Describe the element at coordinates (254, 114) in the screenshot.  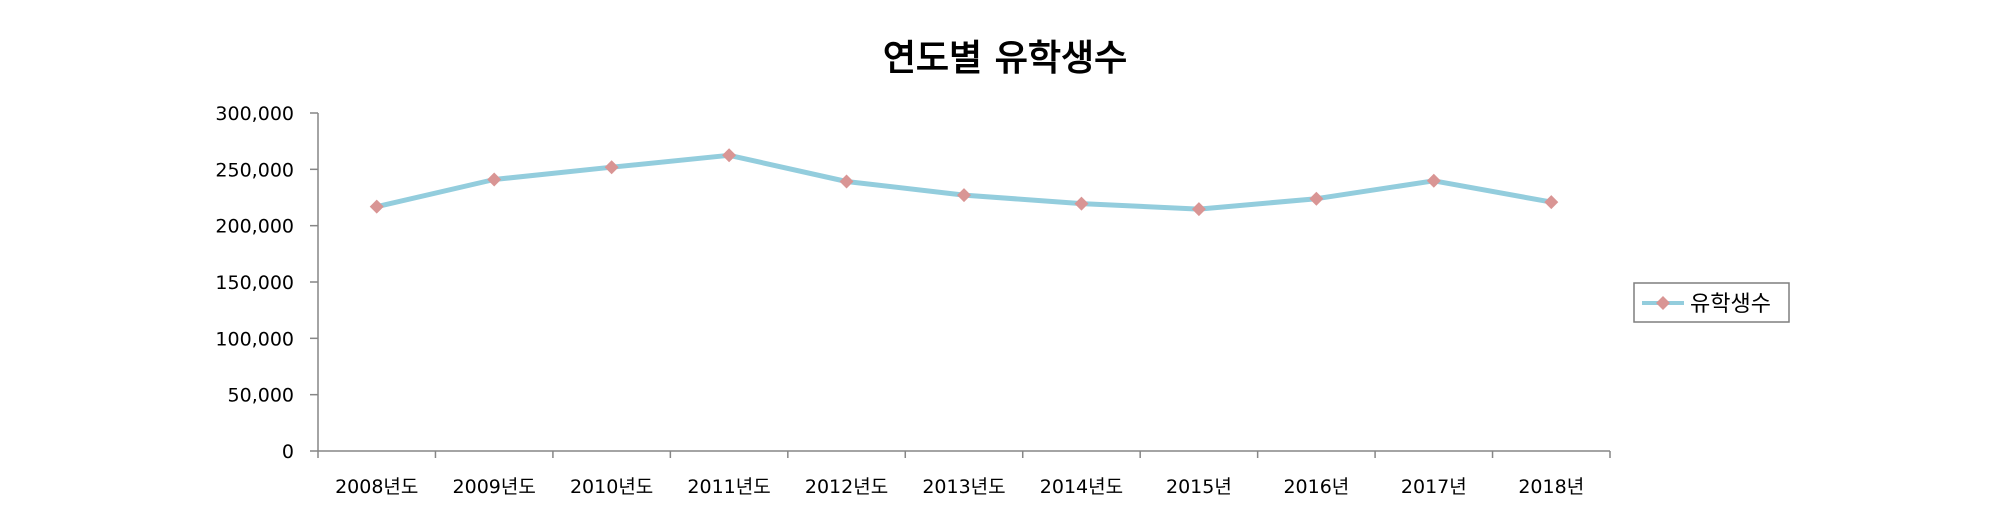
I see `y-tick-label: 300,000` at that location.